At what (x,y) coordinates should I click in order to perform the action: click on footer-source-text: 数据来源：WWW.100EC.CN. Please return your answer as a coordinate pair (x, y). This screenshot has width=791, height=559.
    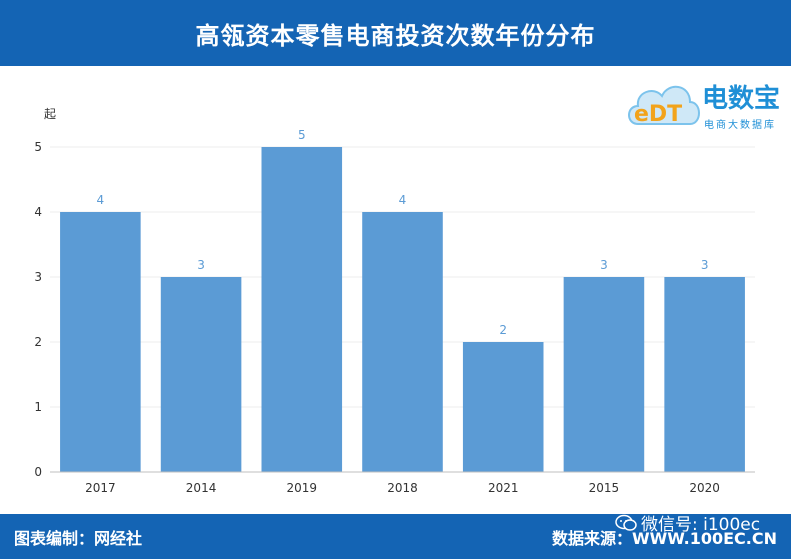
    Looking at the image, I should click on (664, 538).